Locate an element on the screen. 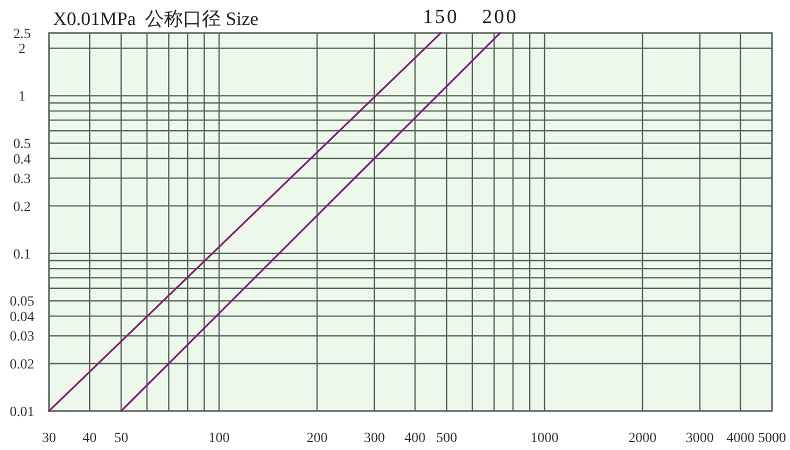 This screenshot has height=450, width=790. y-axis-title: X0.01MPa is located at coordinates (94, 19).